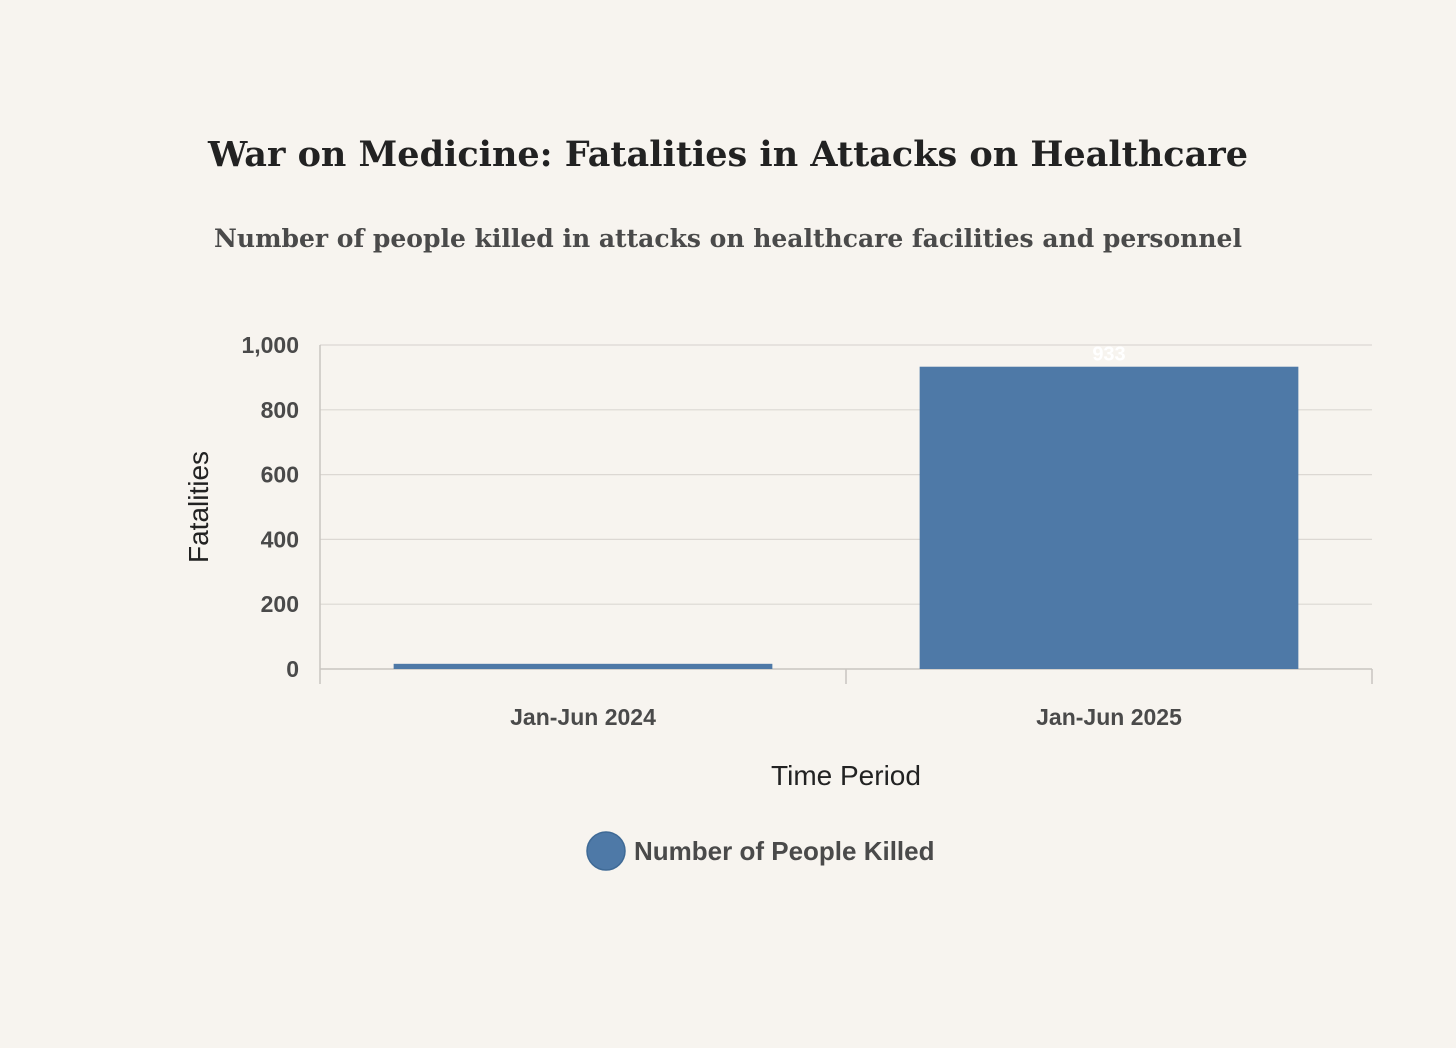  I want to click on y-tick-label: 600, so click(280, 475).